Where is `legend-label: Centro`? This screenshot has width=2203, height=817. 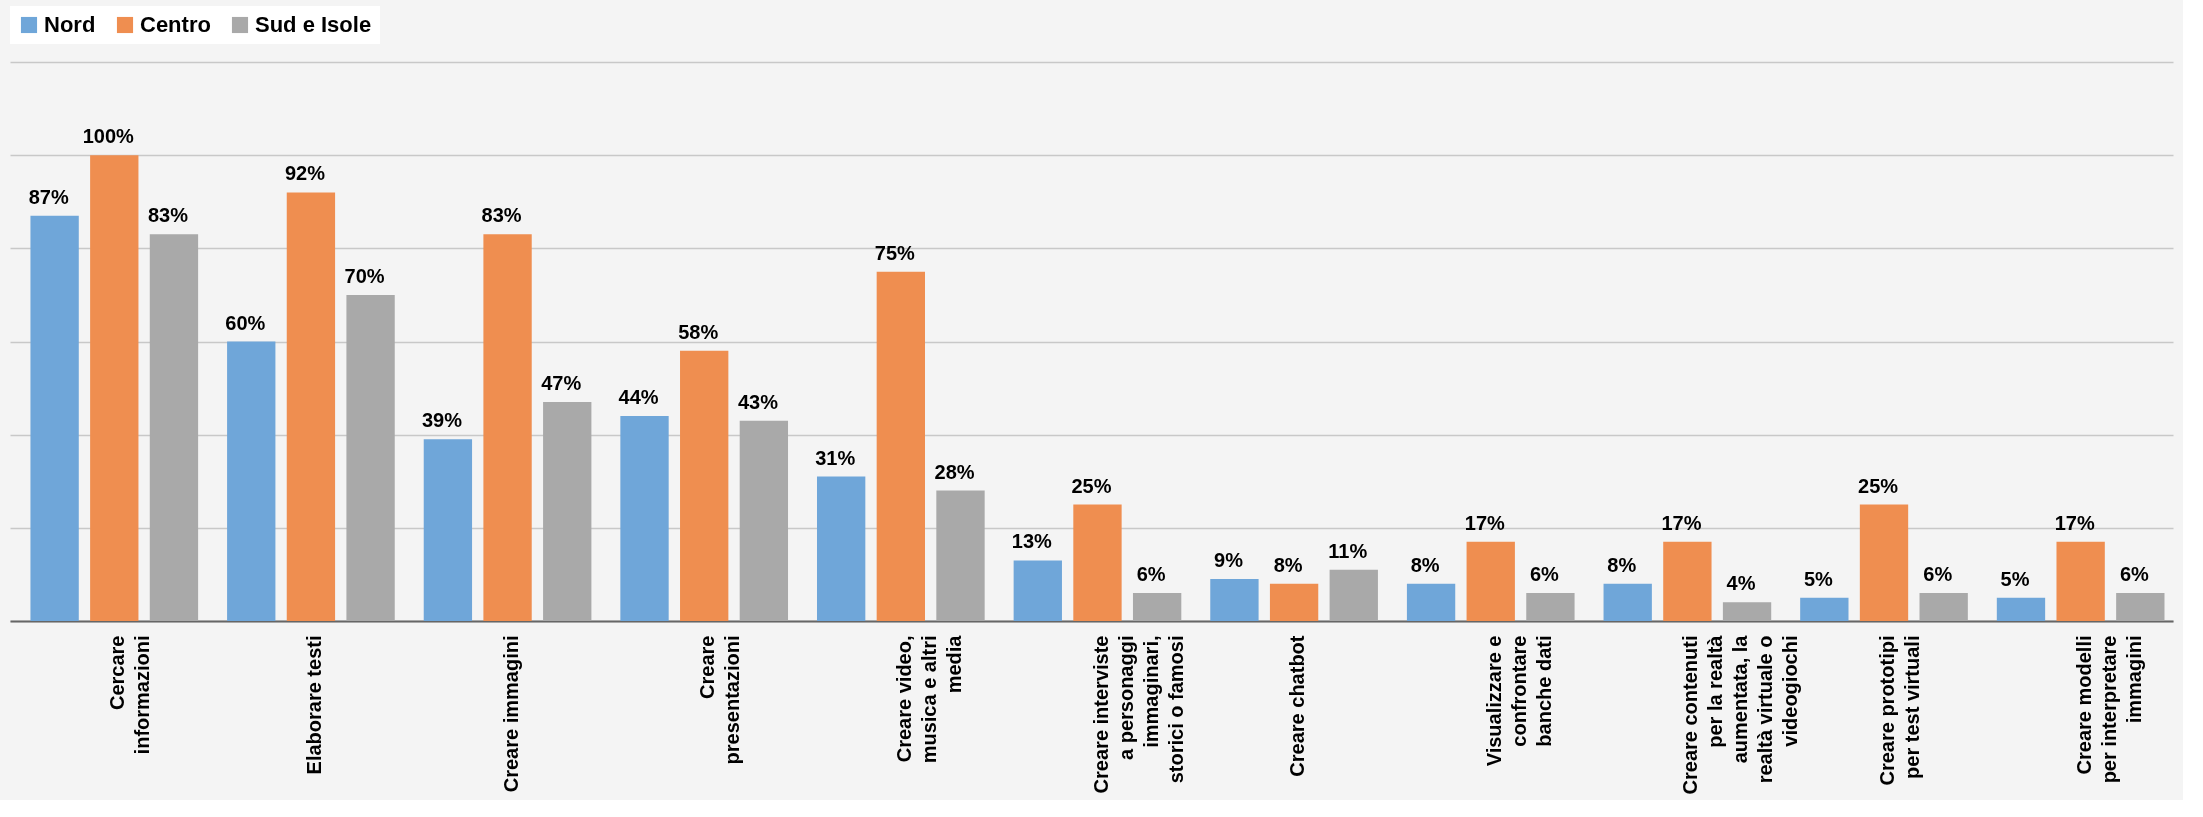 legend-label: Centro is located at coordinates (175, 24).